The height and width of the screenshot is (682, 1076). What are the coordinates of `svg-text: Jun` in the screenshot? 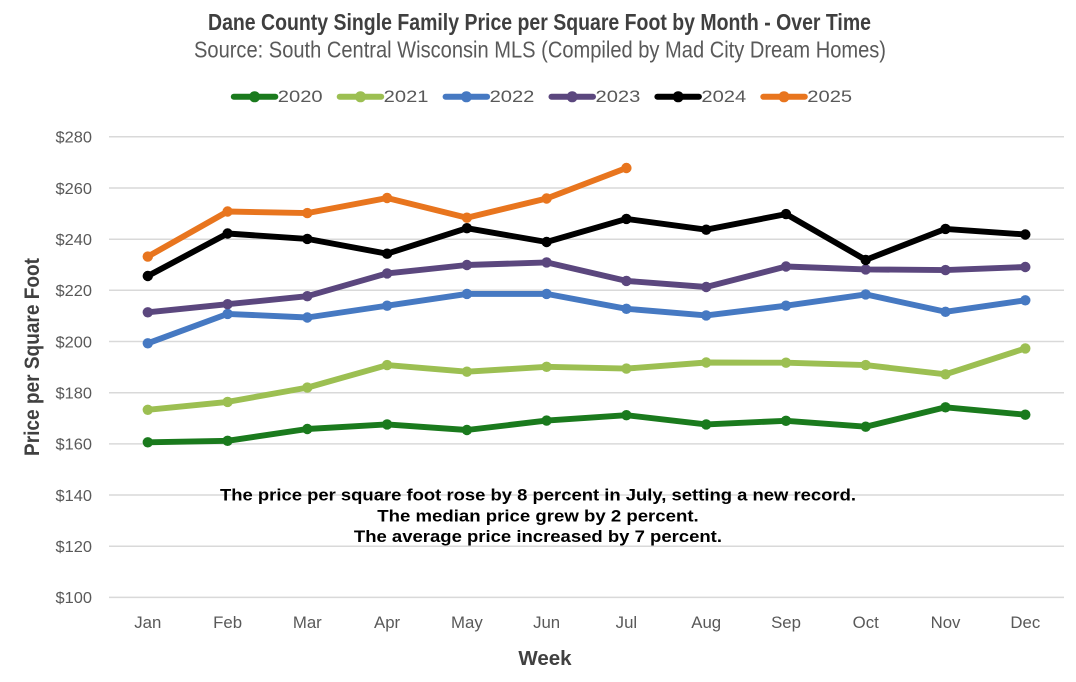 It's located at (546, 622).